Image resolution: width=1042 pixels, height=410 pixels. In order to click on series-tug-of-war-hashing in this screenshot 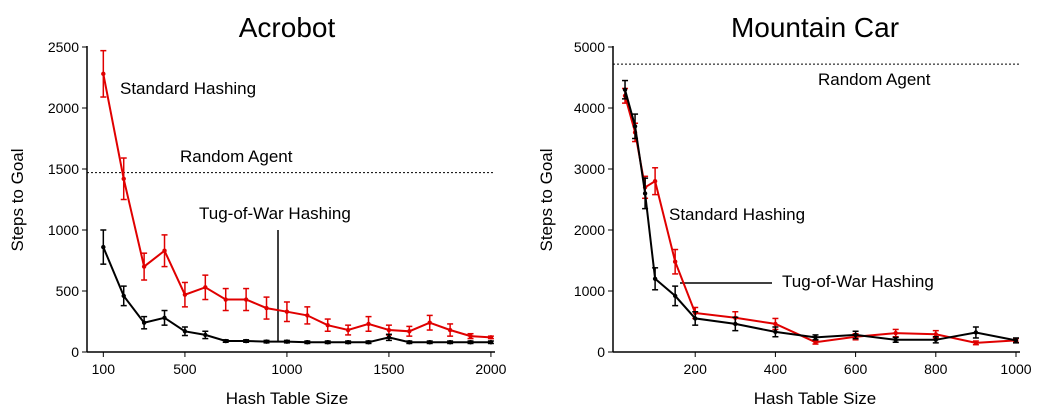, I will do `click(297, 287)`.